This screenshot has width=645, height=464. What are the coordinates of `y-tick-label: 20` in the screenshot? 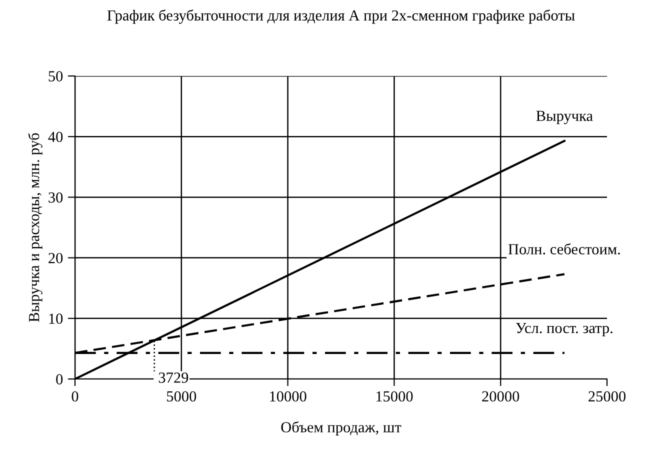 It's located at (55, 258).